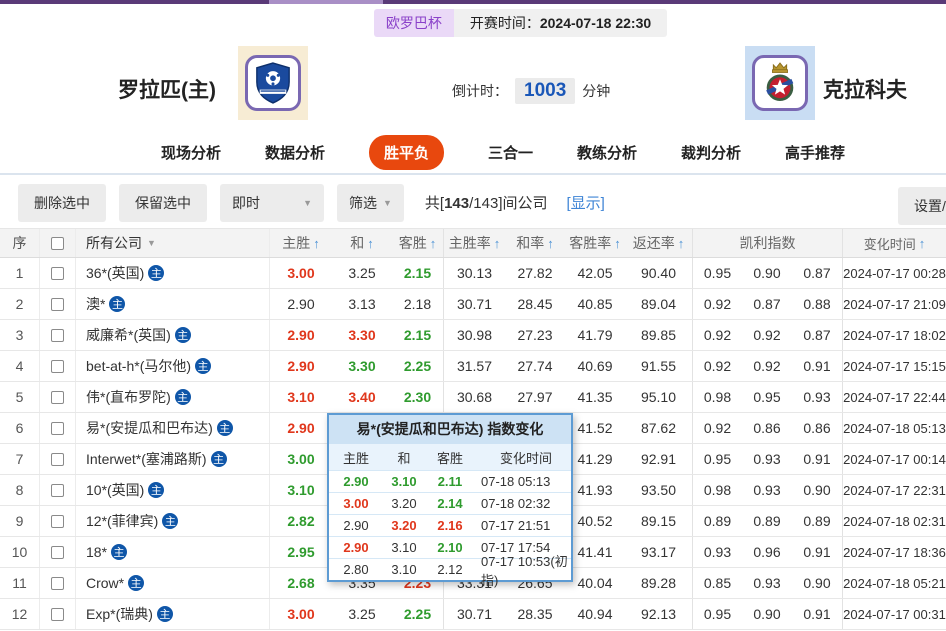 This screenshot has height=631, width=946. What do you see at coordinates (516, 481) in the screenshot?
I see `popup-change-time: 07-18 05:13` at bounding box center [516, 481].